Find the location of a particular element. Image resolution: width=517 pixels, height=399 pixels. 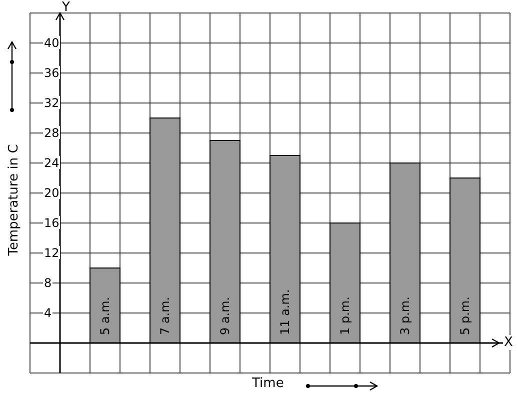

y-tick-label: 32 is located at coordinates (52, 103).